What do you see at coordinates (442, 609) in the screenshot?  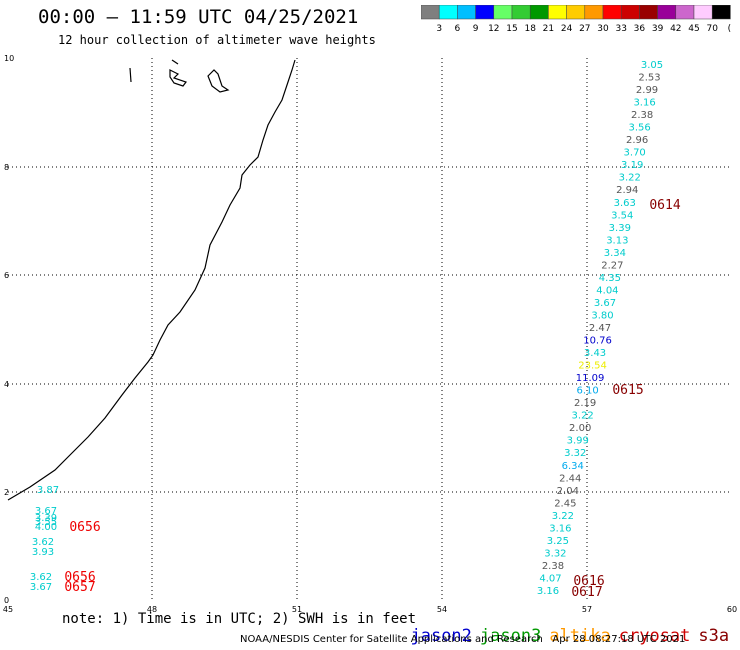 I see `x-tick-label: 54` at bounding box center [442, 609].